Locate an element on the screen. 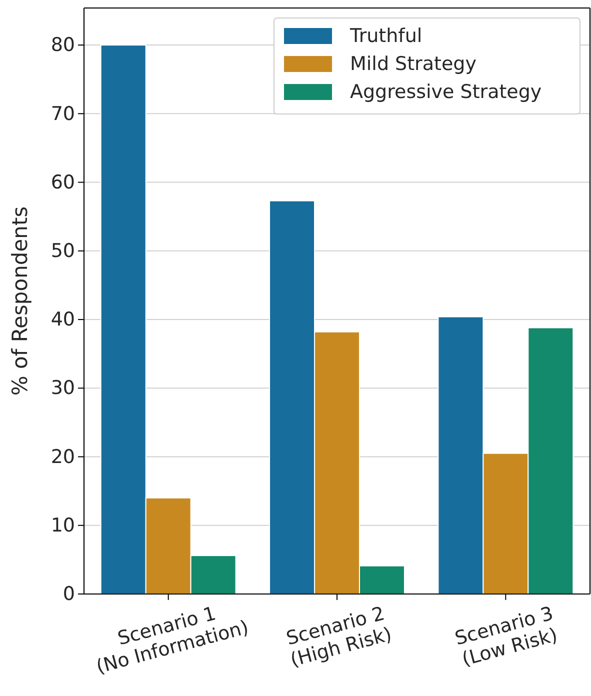 The height and width of the screenshot is (696, 591). y-tick-label: 20 is located at coordinates (62, 457).